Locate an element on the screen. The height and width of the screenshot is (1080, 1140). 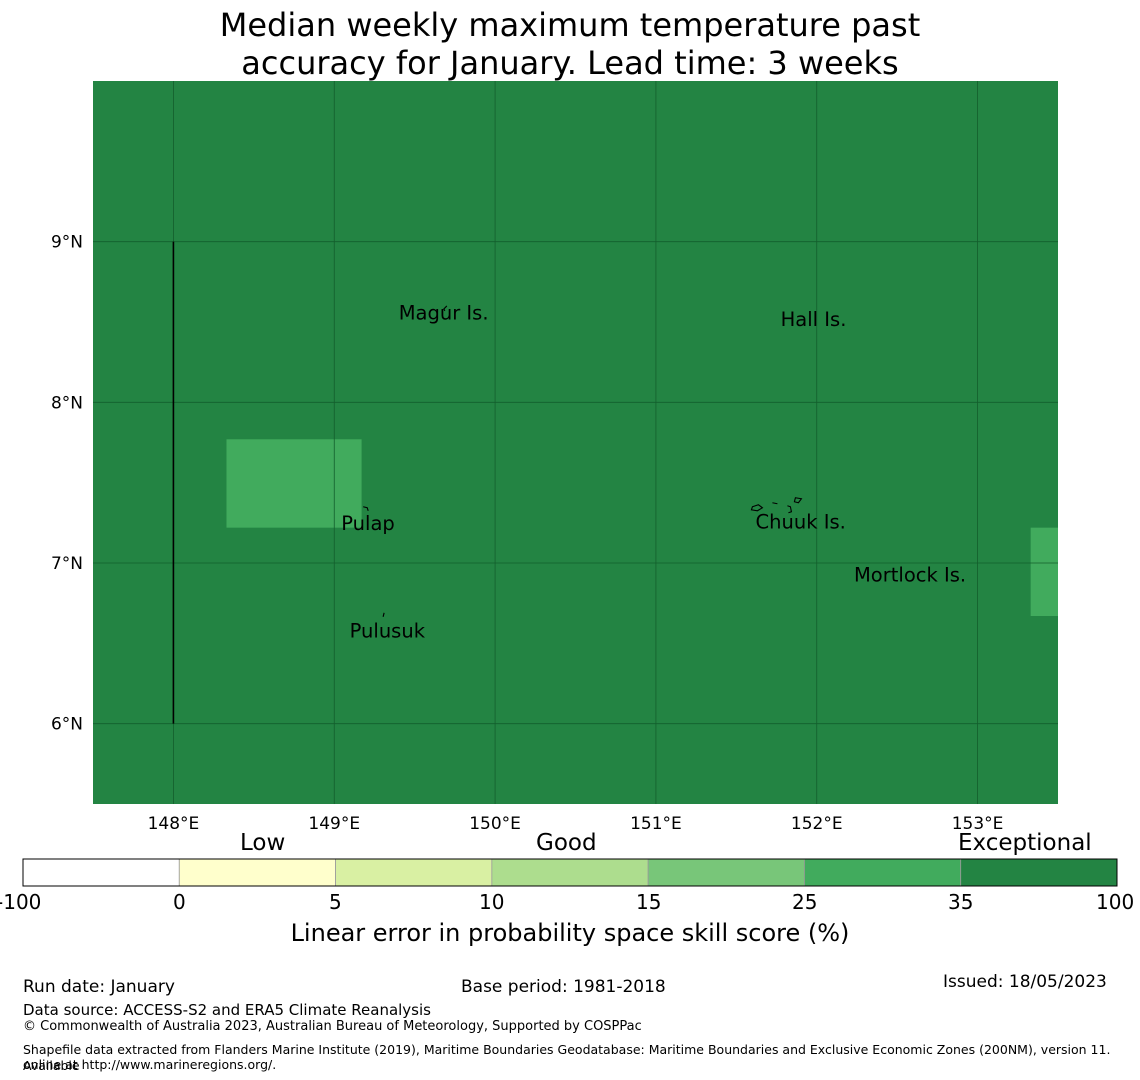
x-tick-label: 150°E is located at coordinates (495, 824).